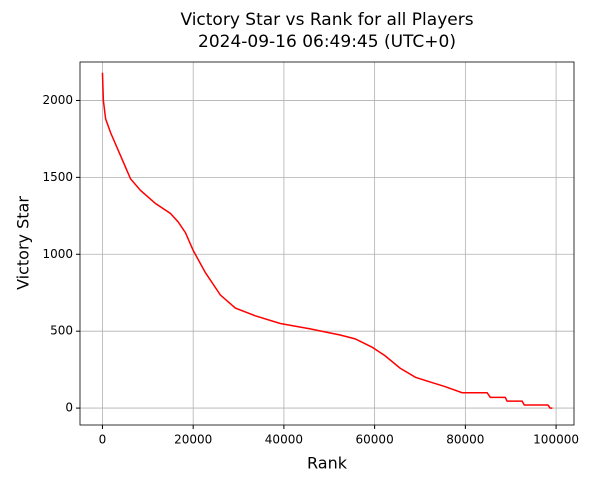 This screenshot has height=483, width=592. What do you see at coordinates (327, 463) in the screenshot?
I see `x-axis-label: Rank` at bounding box center [327, 463].